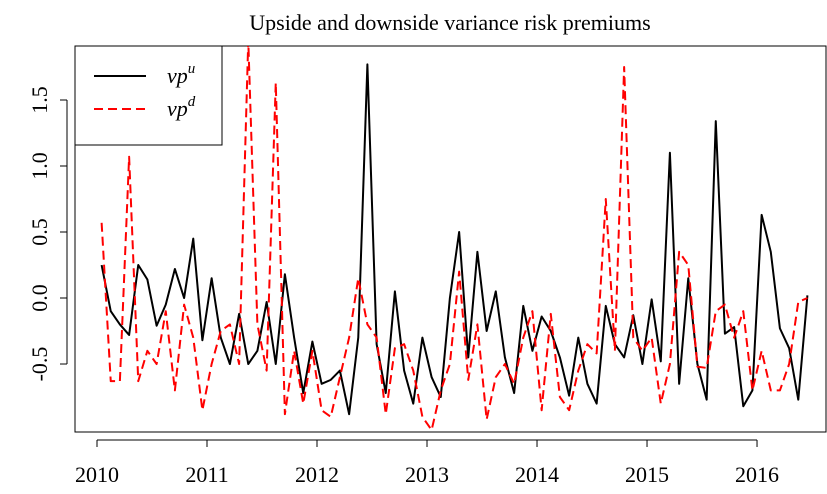 The image size is (827, 494). Describe the element at coordinates (39, 100) in the screenshot. I see `y-tick-label: 1.5` at that location.